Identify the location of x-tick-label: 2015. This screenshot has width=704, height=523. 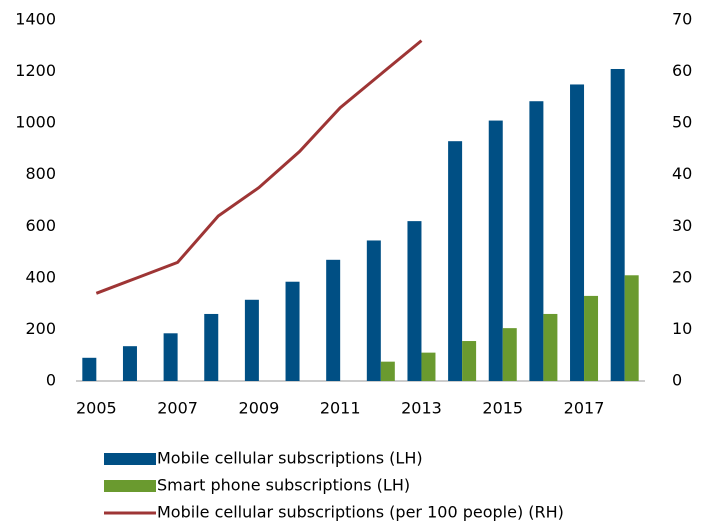
(502, 408).